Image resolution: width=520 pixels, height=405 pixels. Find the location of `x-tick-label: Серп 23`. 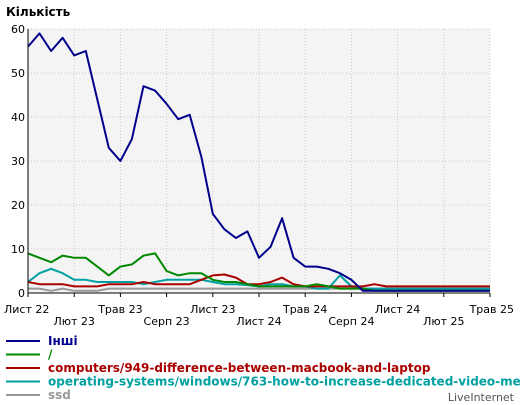

x-tick-label: Серп 23 is located at coordinates (167, 321).